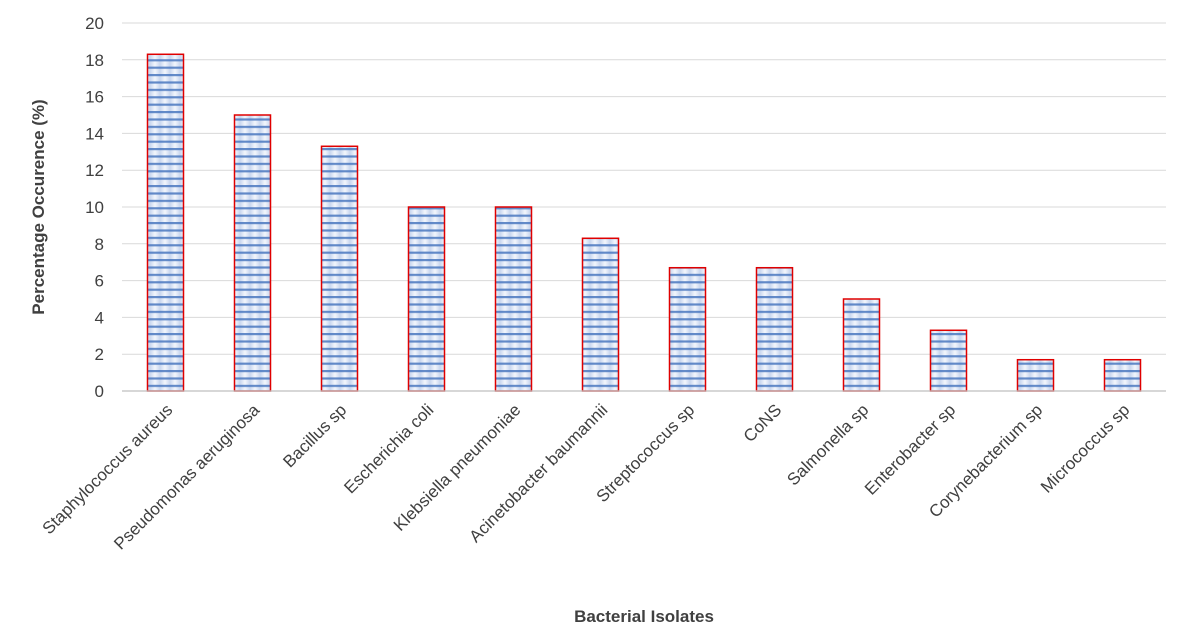 Image resolution: width=1182 pixels, height=631 pixels. What do you see at coordinates (94, 133) in the screenshot?
I see `y-tick-label: 14` at bounding box center [94, 133].